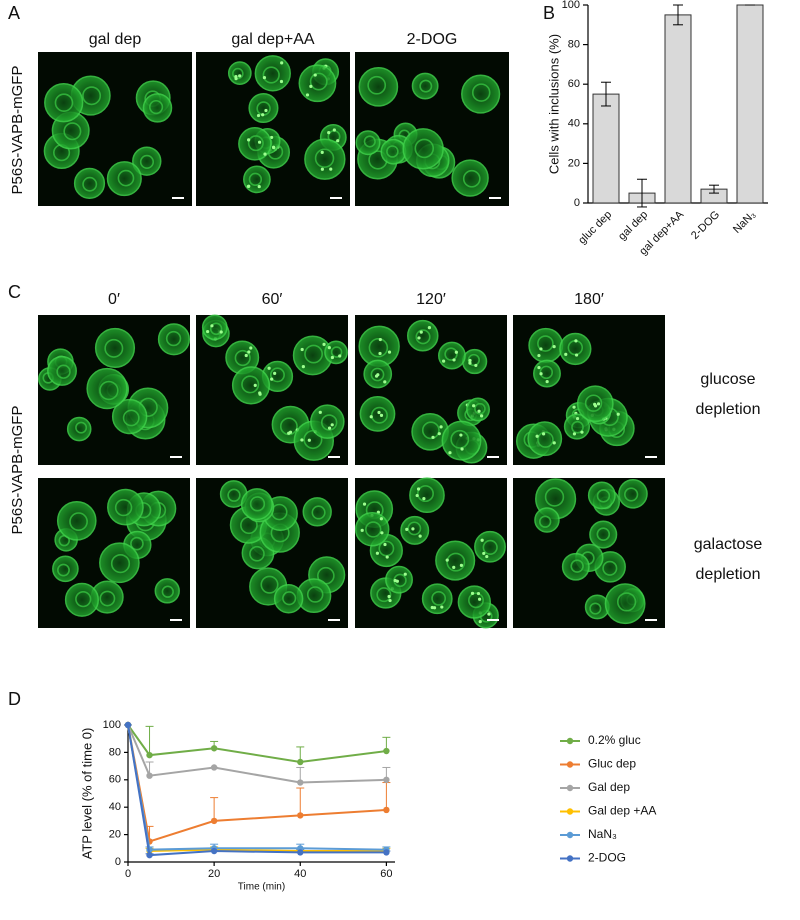  What do you see at coordinates (115, 835) in the screenshot?
I see `y-tick-label: 20` at bounding box center [115, 835].